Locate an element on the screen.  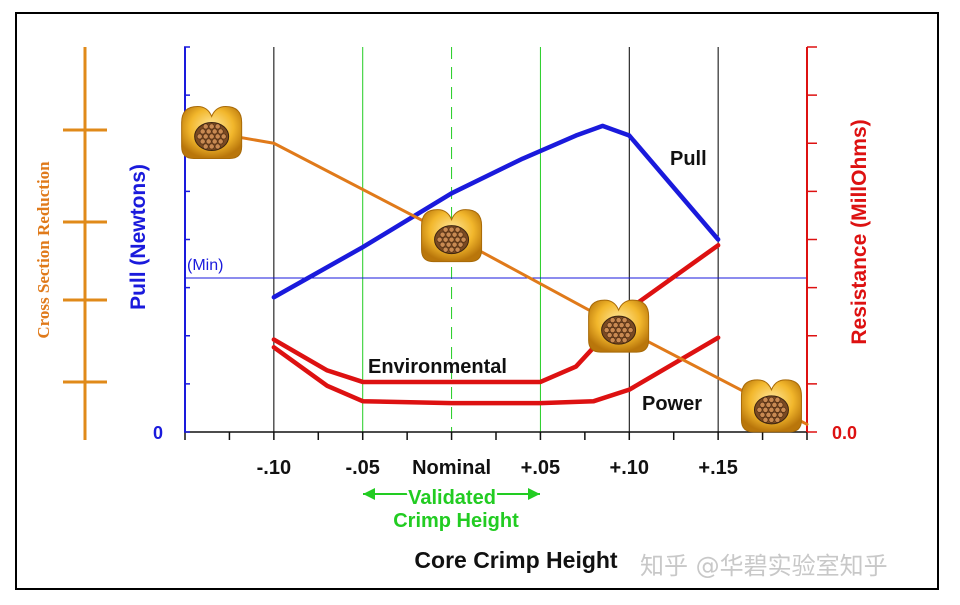
x-tick-label: Nominal is located at coordinates (451, 468).